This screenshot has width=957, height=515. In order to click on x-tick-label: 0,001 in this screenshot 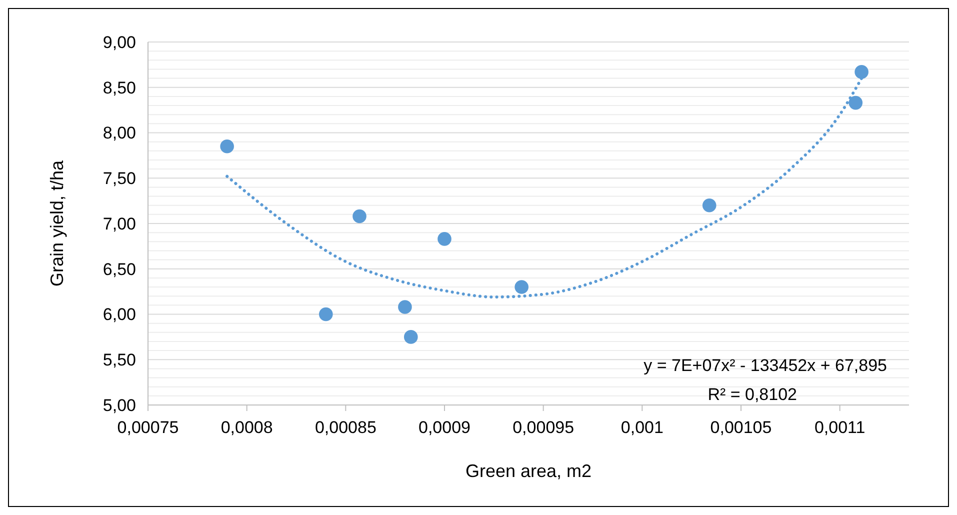, I will do `click(642, 427)`.